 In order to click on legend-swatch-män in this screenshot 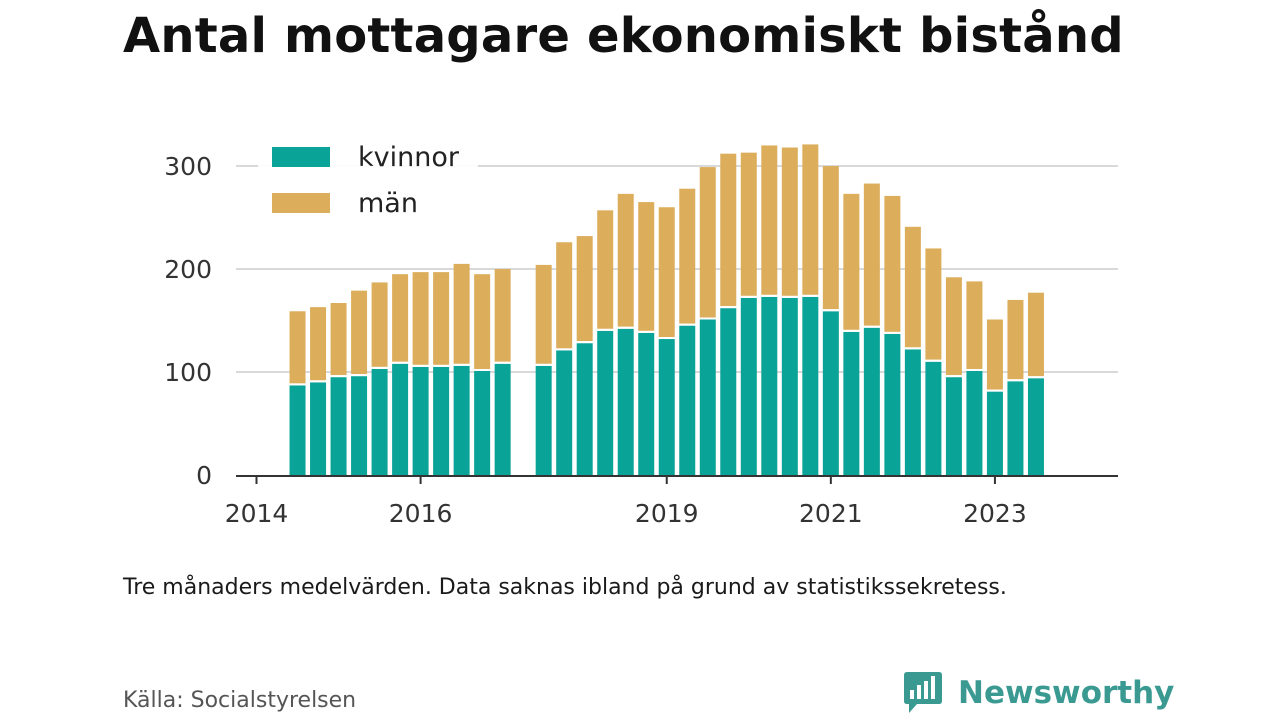, I will do `click(301, 203)`.